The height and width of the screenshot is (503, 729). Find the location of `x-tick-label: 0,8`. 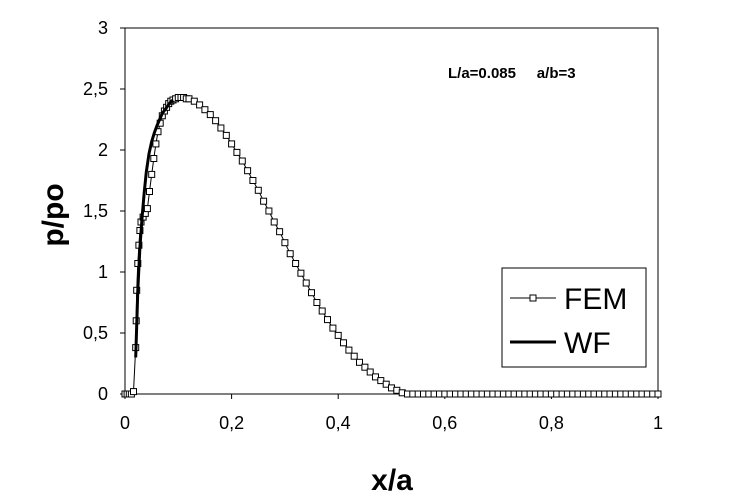

x-tick-label: 0,8 is located at coordinates (551, 423).